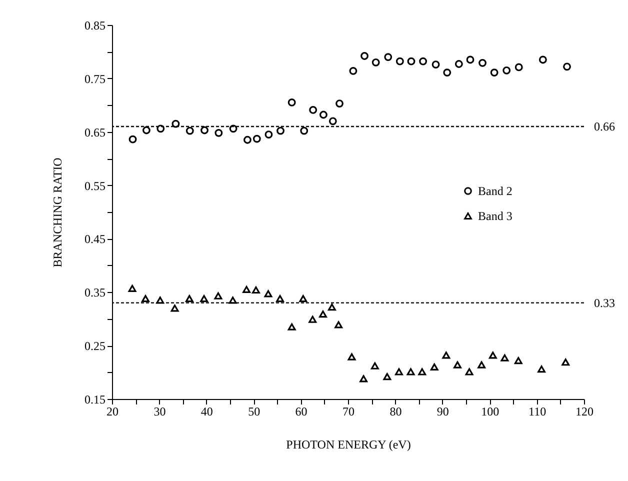 This screenshot has height=481, width=628. What do you see at coordinates (490, 411) in the screenshot?
I see `x-tick-label: 100` at bounding box center [490, 411].